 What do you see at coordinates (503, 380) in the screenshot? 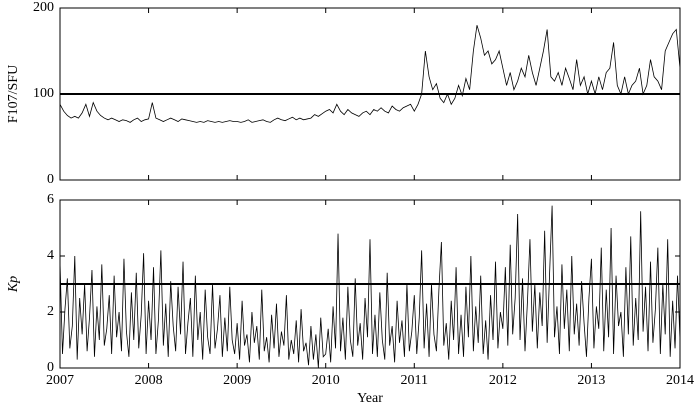
I see `x-tick-label: 2012` at bounding box center [503, 380].